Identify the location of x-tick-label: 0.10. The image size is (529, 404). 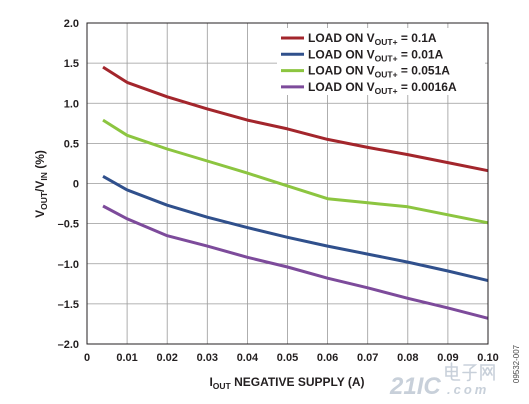
(487, 358).